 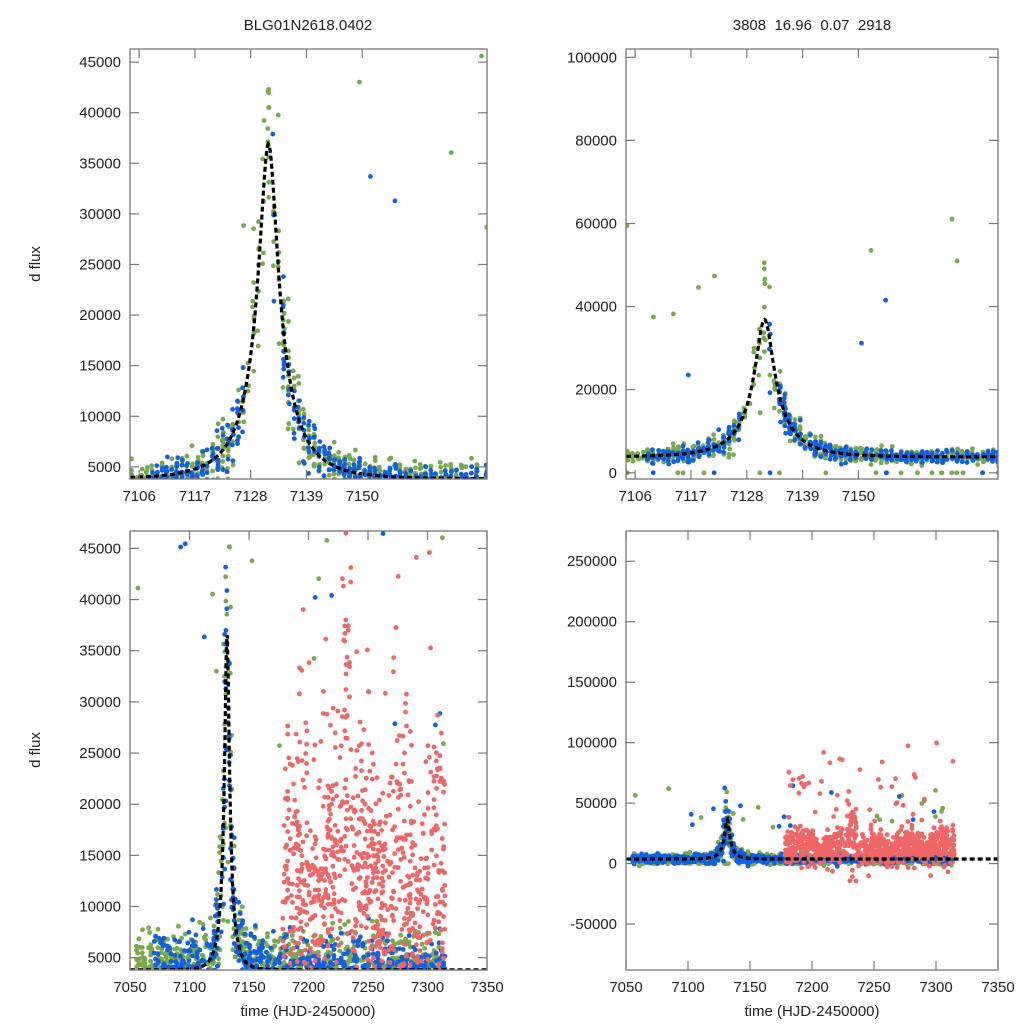 I want to click on y-tick-label: 100000, so click(x=592, y=57).